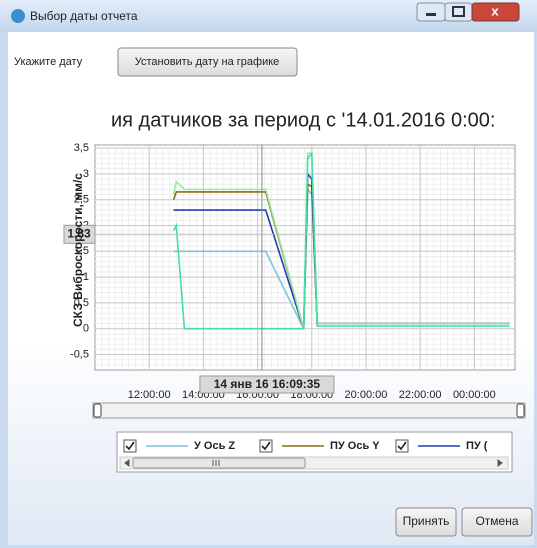 The width and height of the screenshot is (537, 548). What do you see at coordinates (366, 395) in the screenshot?
I see `x-tick-label: 20:00:00` at bounding box center [366, 395].